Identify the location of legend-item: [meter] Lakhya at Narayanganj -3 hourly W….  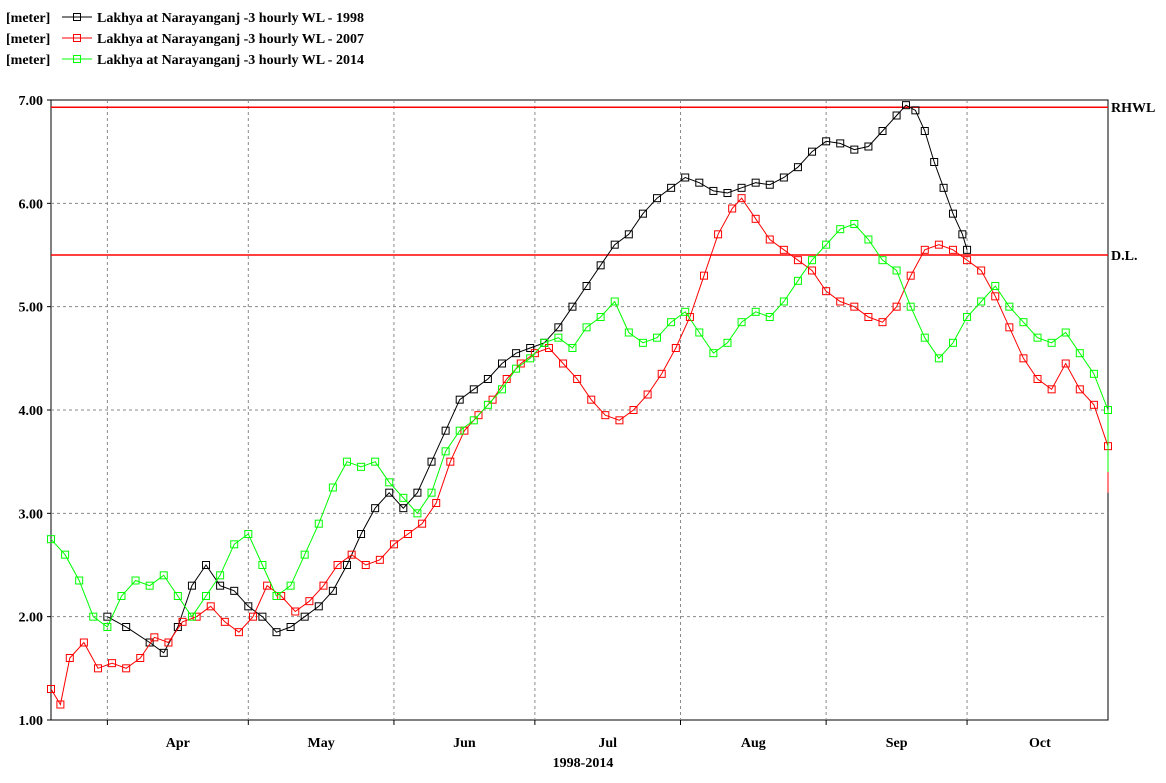
(185, 18).